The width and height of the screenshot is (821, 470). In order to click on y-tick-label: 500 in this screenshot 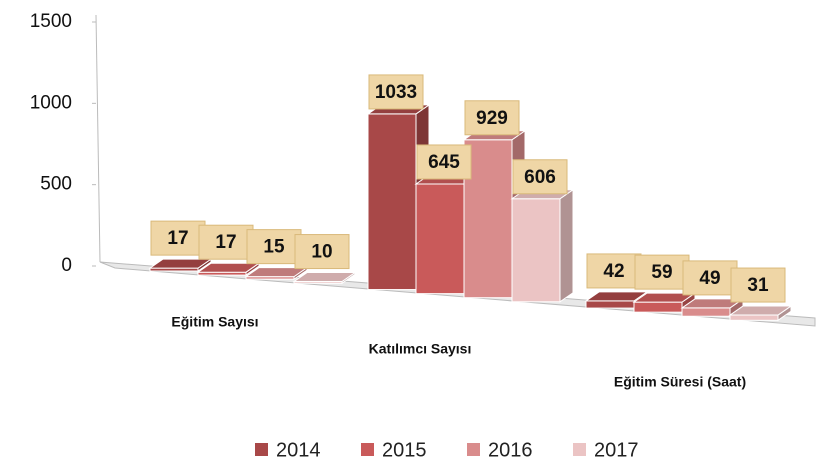, I will do `click(56, 184)`.